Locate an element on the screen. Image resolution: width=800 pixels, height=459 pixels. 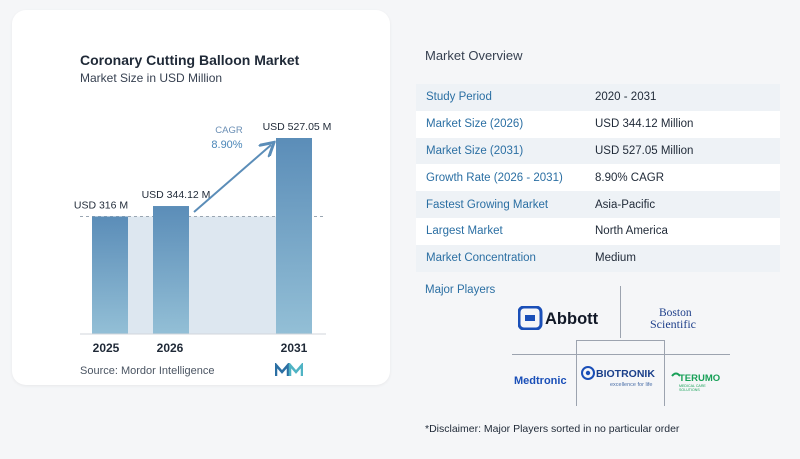
biotronik-logo: BIOTRONIK excellence for life is located at coordinates (621, 377).